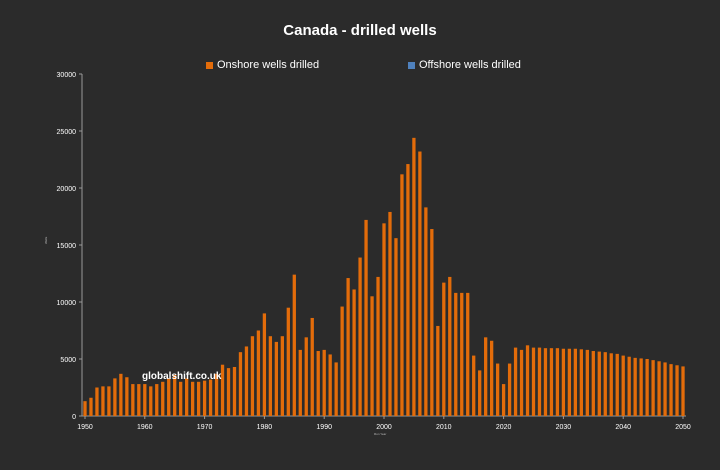 The image size is (720, 470). I want to click on watermark-text: globalshift.co.uk, so click(182, 376).